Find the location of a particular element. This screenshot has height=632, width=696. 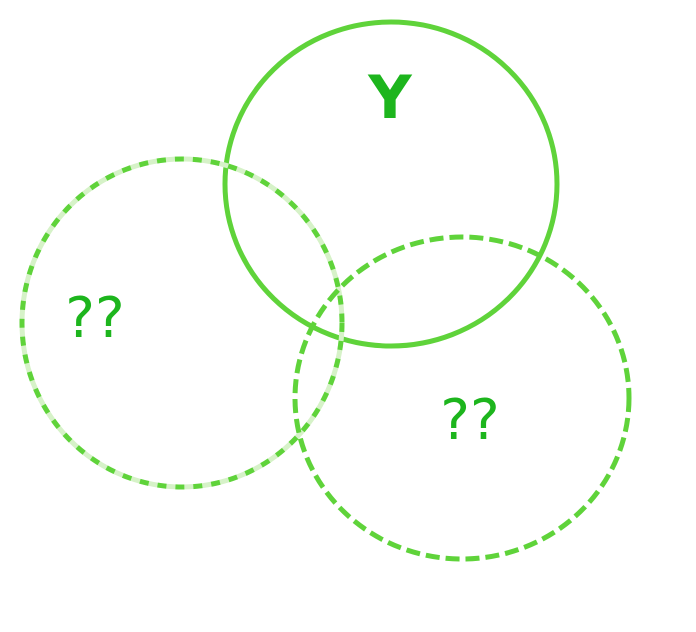

label-right: ?? is located at coordinates (469, 420).